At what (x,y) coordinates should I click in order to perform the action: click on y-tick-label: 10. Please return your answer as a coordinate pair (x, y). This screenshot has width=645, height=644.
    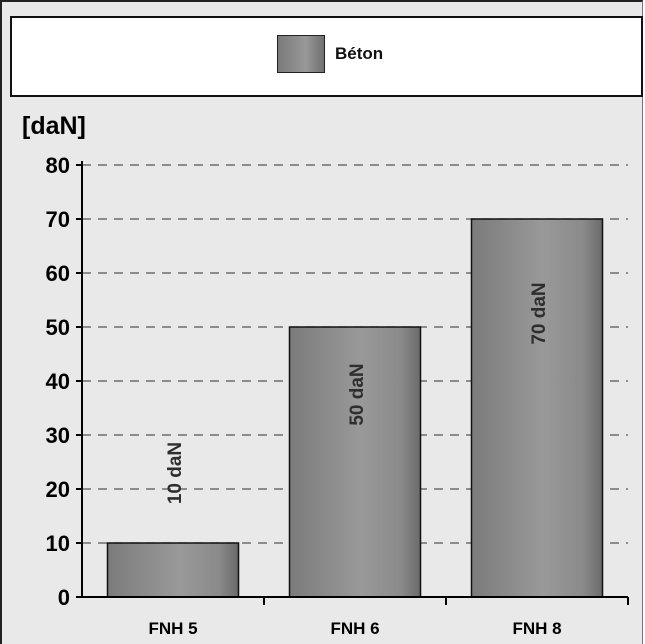
    Looking at the image, I should click on (58, 543).